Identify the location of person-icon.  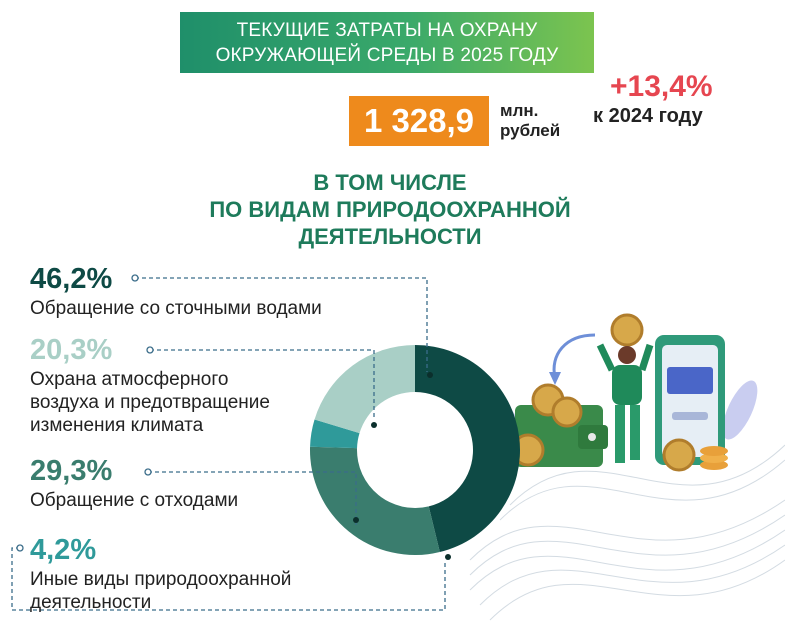
(625, 403).